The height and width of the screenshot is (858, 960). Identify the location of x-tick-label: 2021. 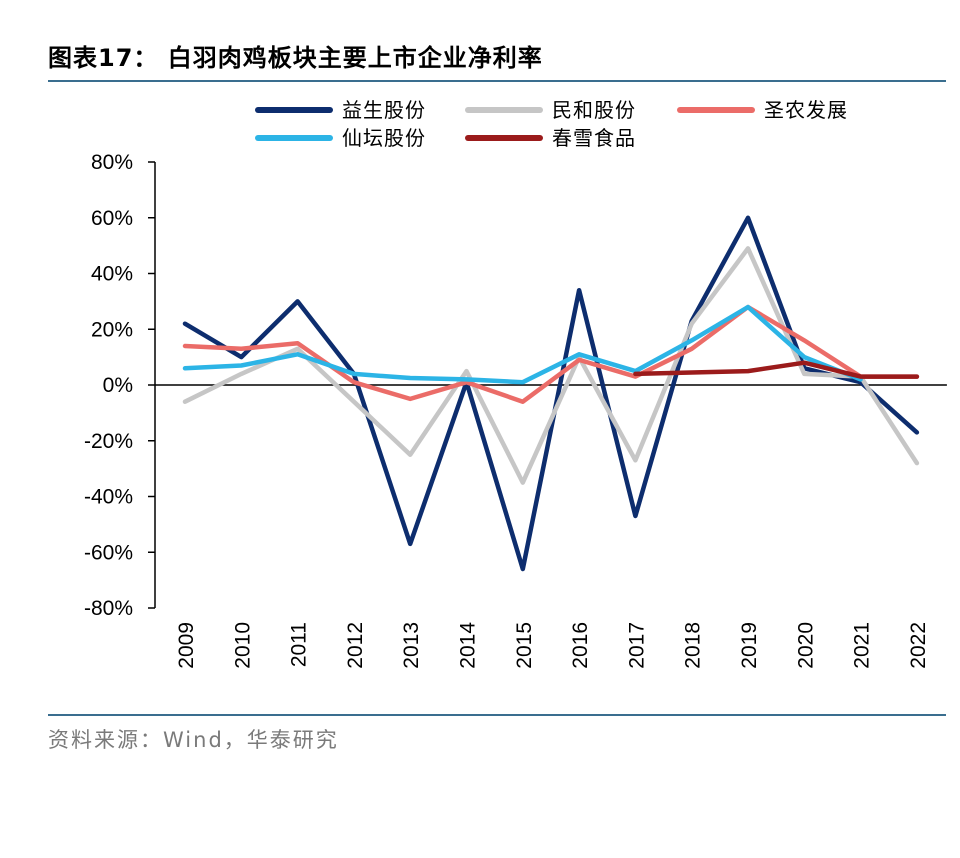
(862, 645).